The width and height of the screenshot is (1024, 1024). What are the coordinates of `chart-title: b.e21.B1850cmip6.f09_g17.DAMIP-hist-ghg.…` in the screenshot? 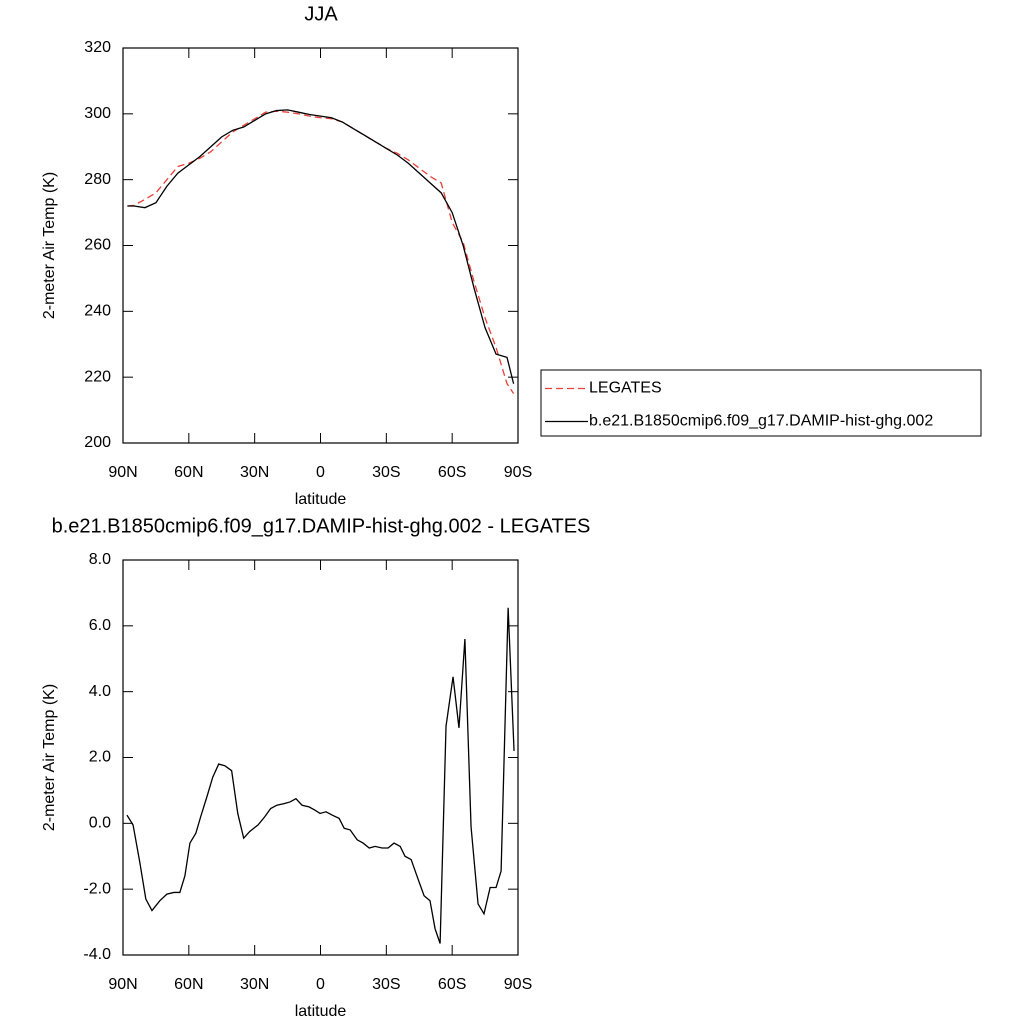 It's located at (321, 526).